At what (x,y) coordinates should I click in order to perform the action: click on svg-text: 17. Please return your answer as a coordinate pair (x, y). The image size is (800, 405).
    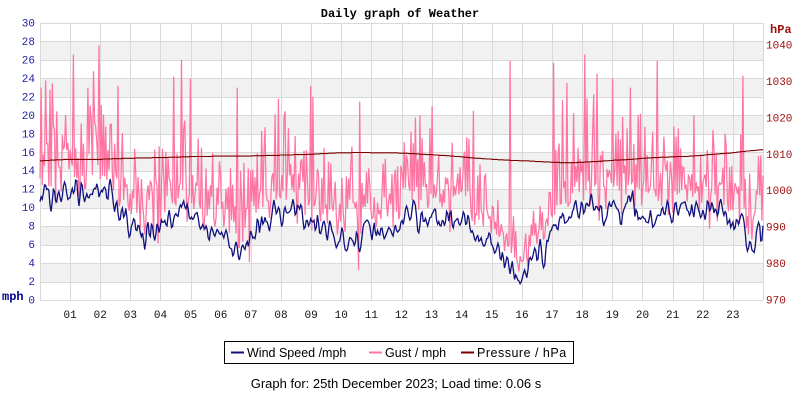
    Looking at the image, I should click on (551, 316).